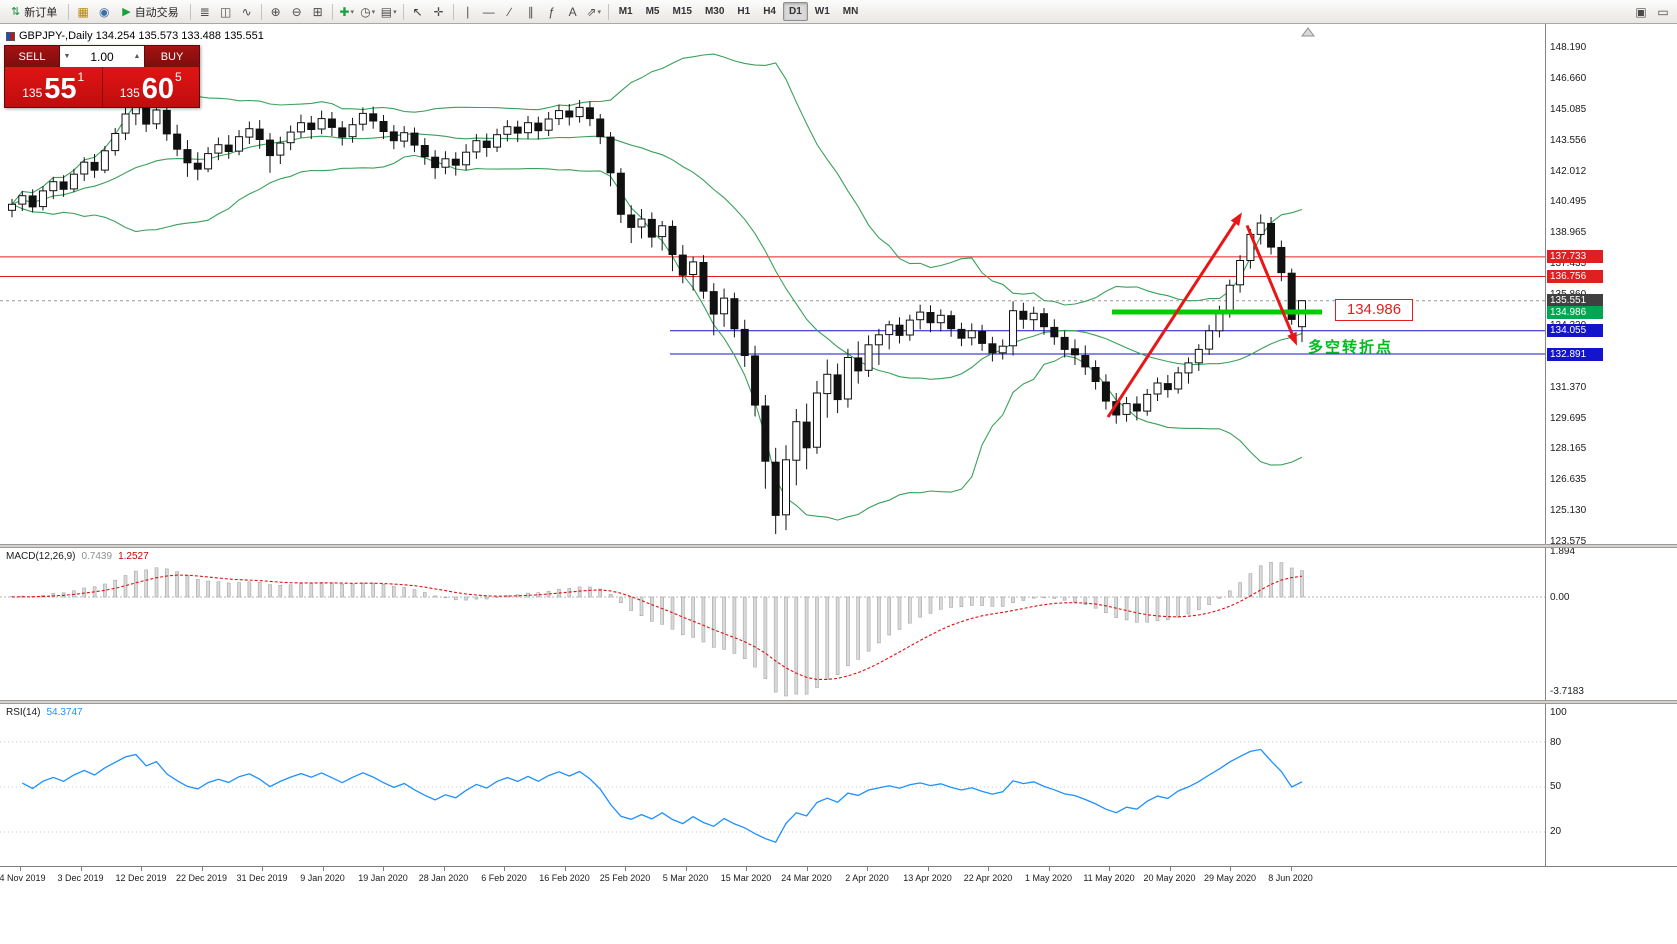  I want to click on time-axis-label: 19 Jan 2020, so click(383, 878).